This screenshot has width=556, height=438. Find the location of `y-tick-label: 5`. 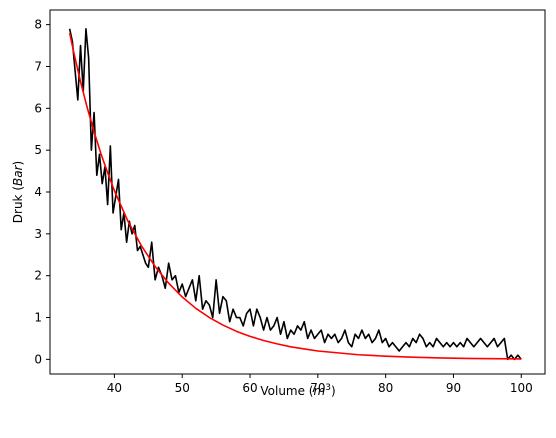

y-tick-label: 5 is located at coordinates (38, 150).